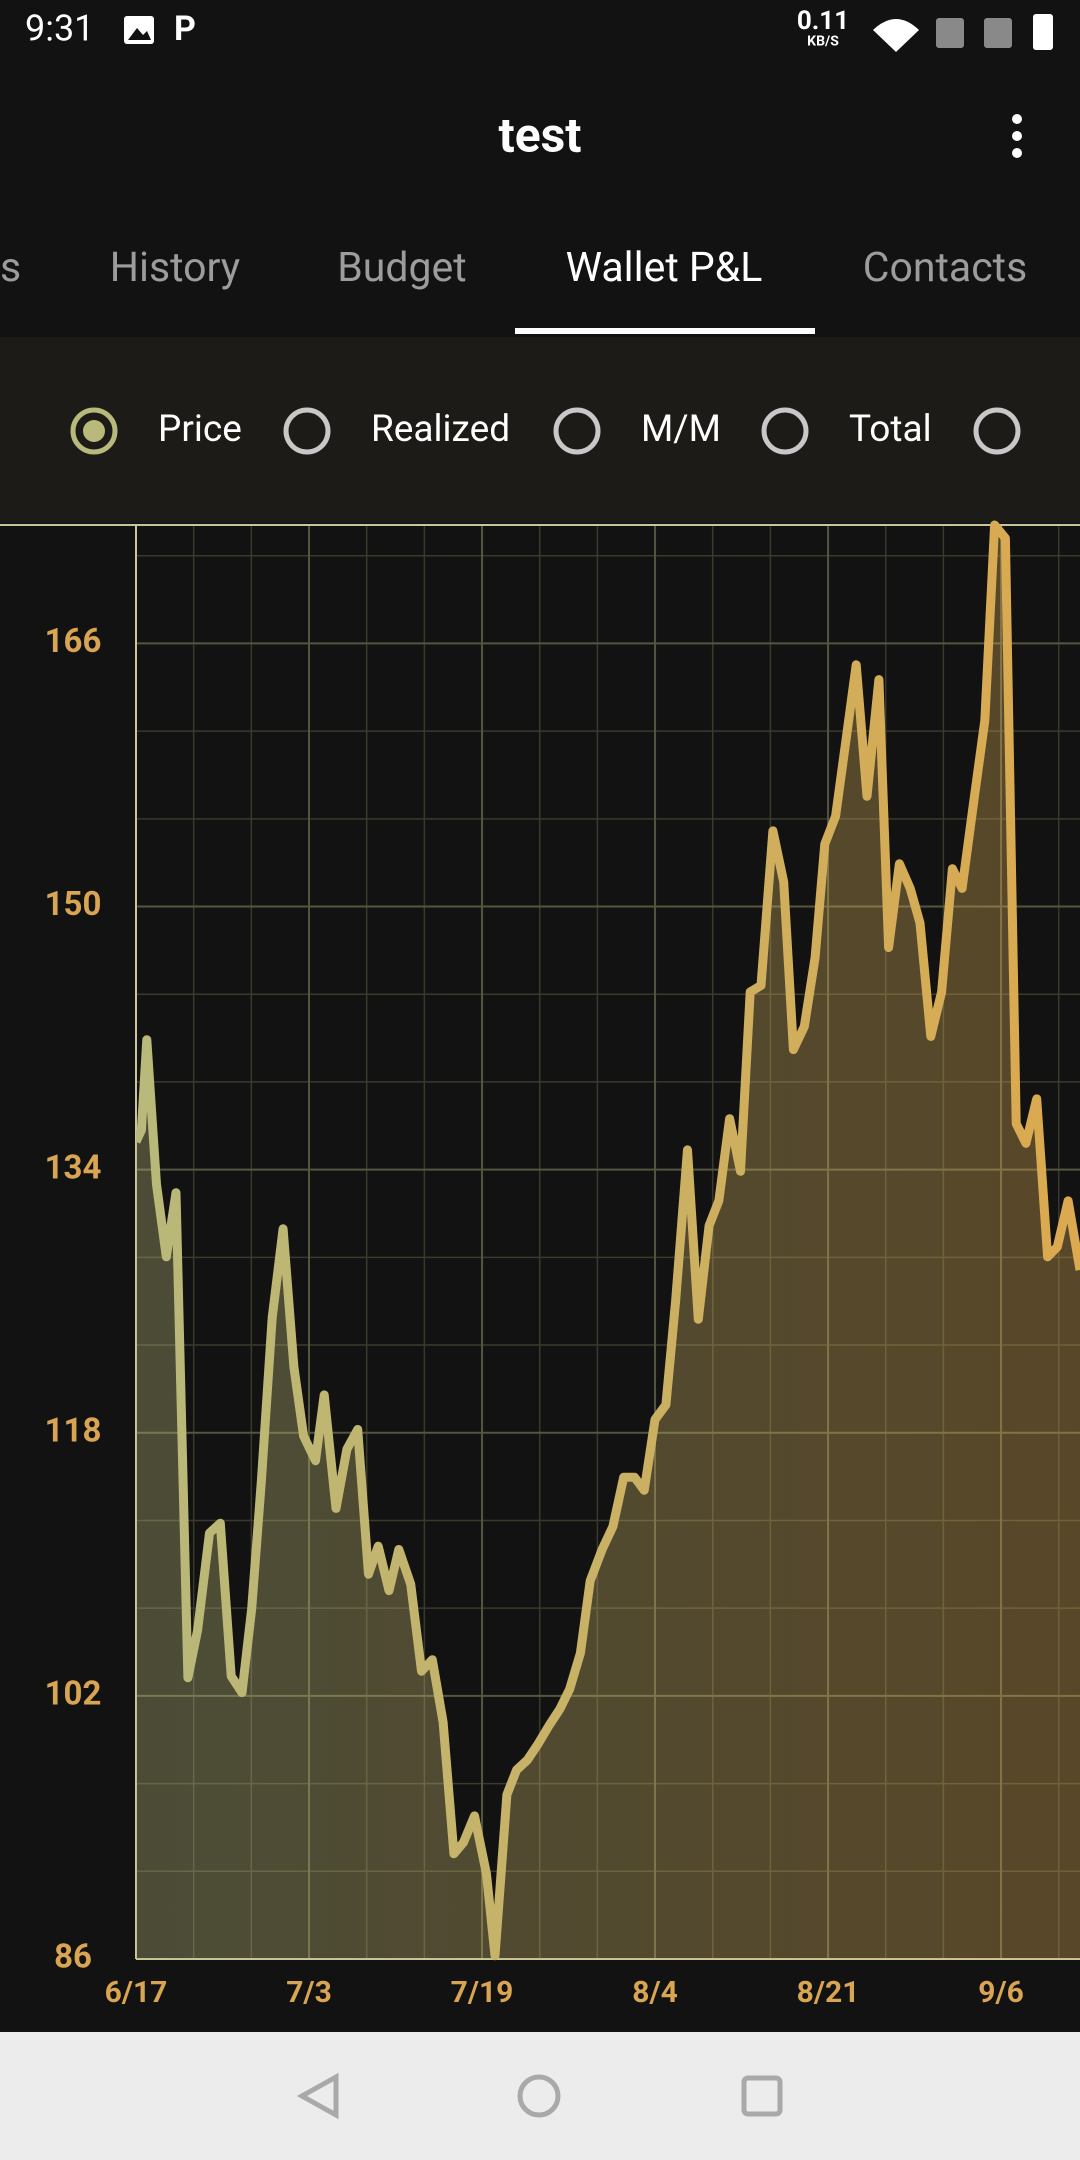  Describe the element at coordinates (73, 1430) in the screenshot. I see `y-tick-label: 118` at that location.